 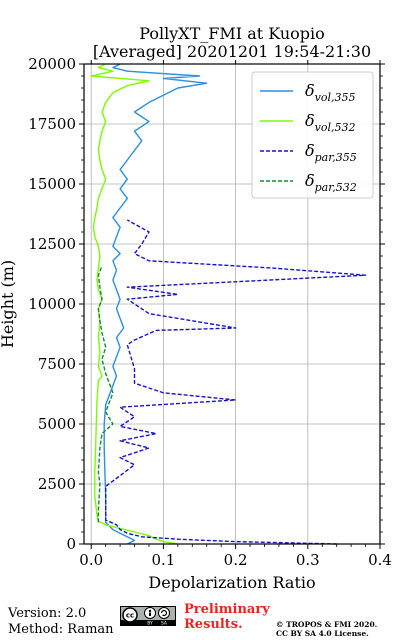 What do you see at coordinates (52, 64) in the screenshot?
I see `y-tick-label: 20000` at bounding box center [52, 64].